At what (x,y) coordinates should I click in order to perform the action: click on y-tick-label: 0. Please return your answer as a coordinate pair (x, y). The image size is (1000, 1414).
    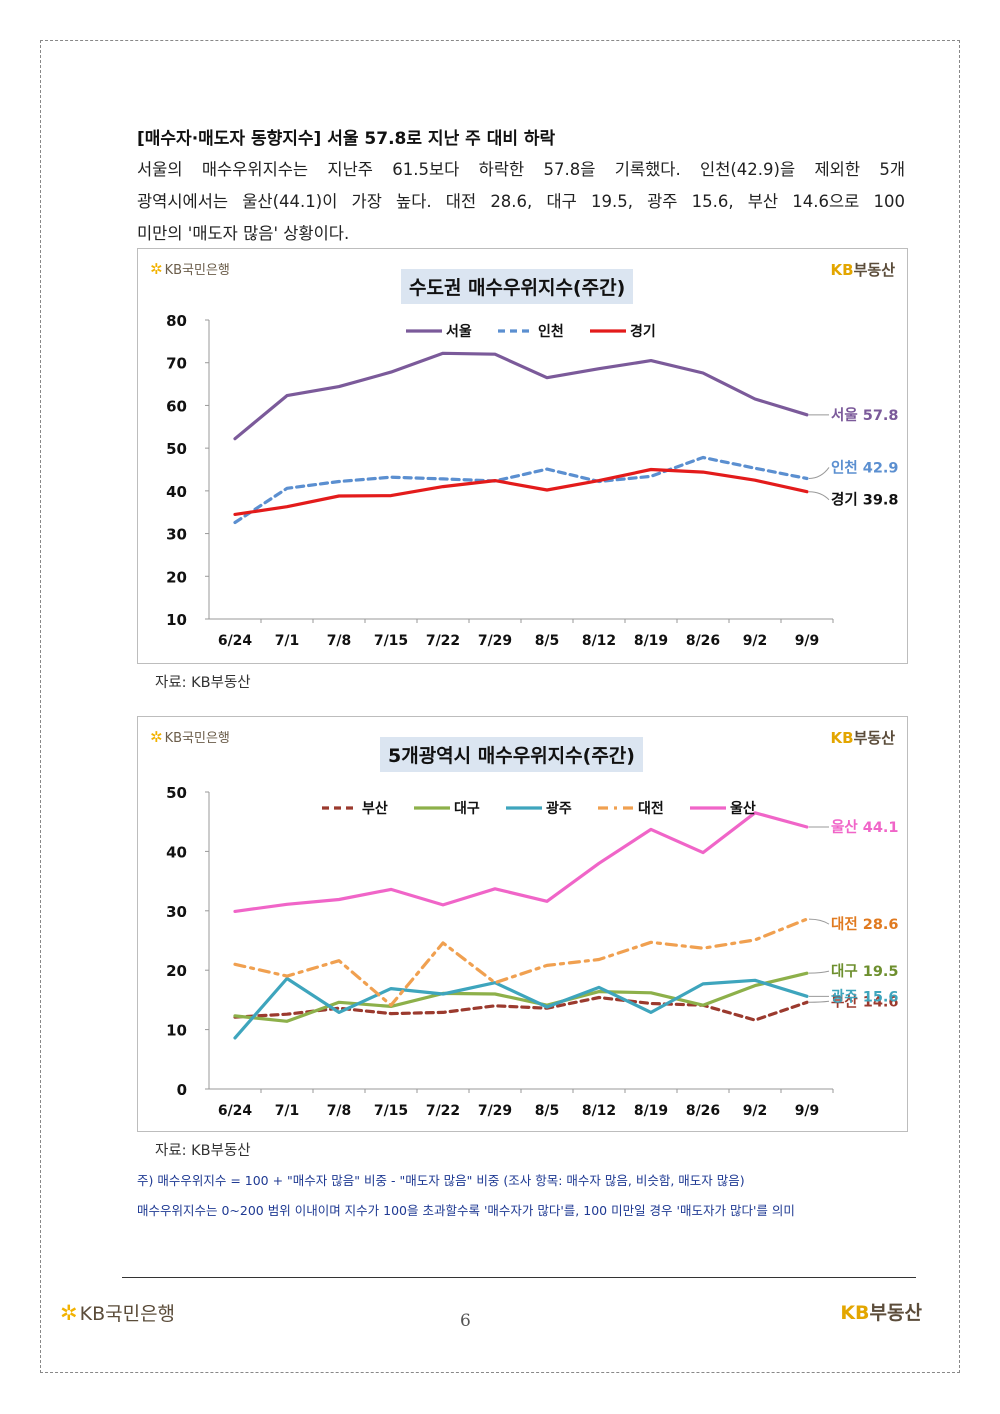
    Looking at the image, I should click on (182, 1090).